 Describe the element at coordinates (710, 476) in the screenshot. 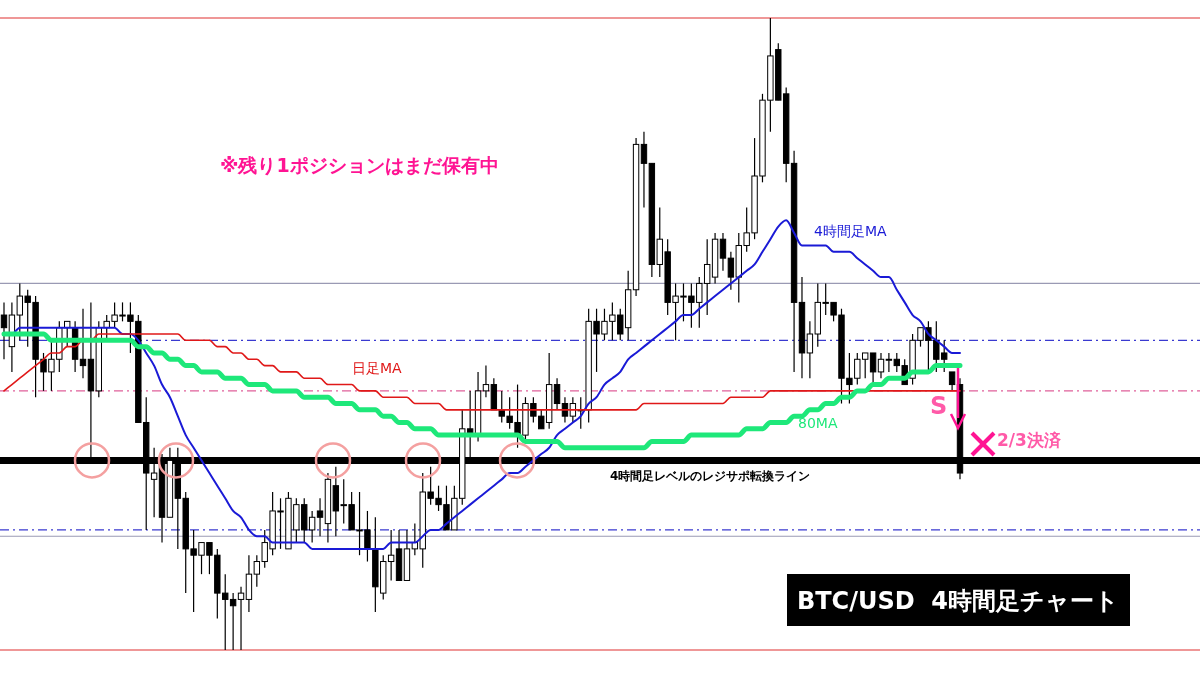

I see `ref-line-label: 4時間足レベルのレジサポ転換ライン` at that location.